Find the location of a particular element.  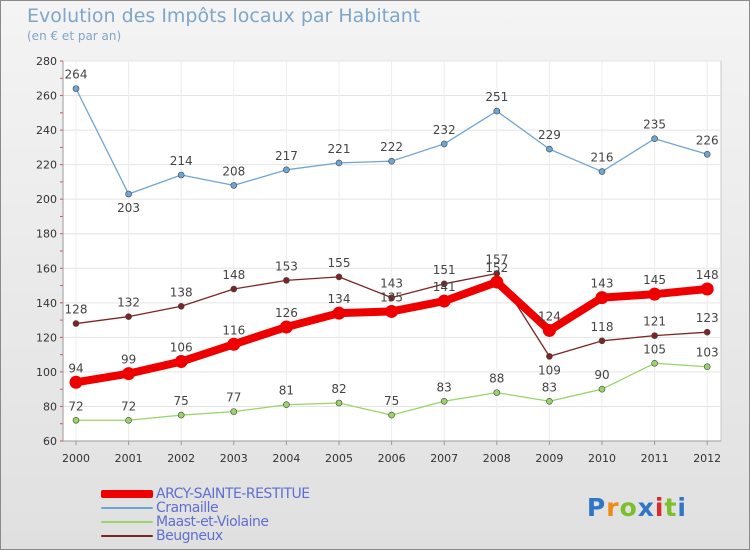

data-label: 132 is located at coordinates (128, 303).